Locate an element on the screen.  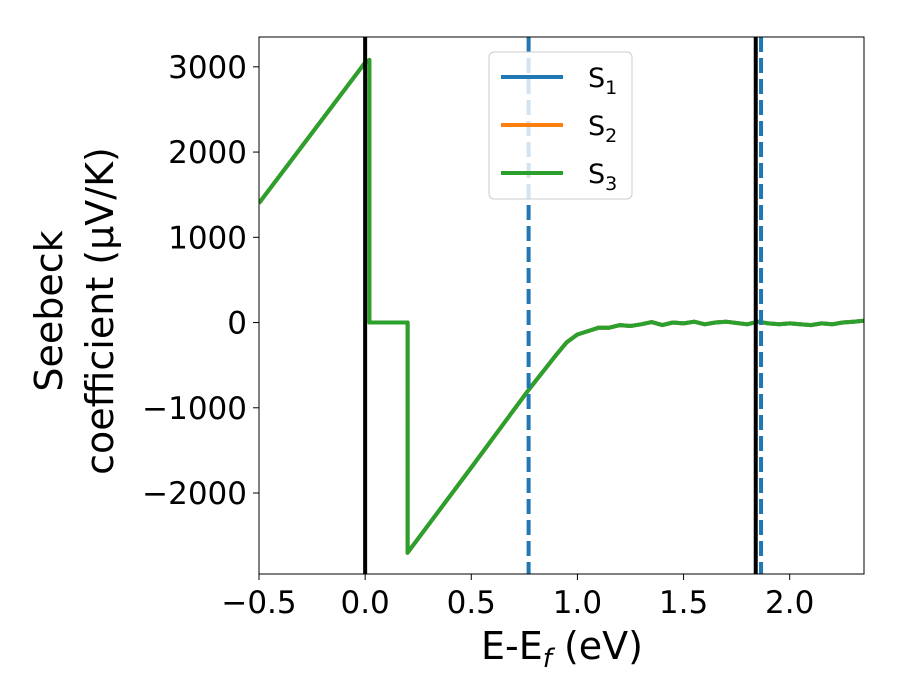
y-axis-ticks: 3000 2000 1000 0 −1000 −2000 is located at coordinates (200, 281).